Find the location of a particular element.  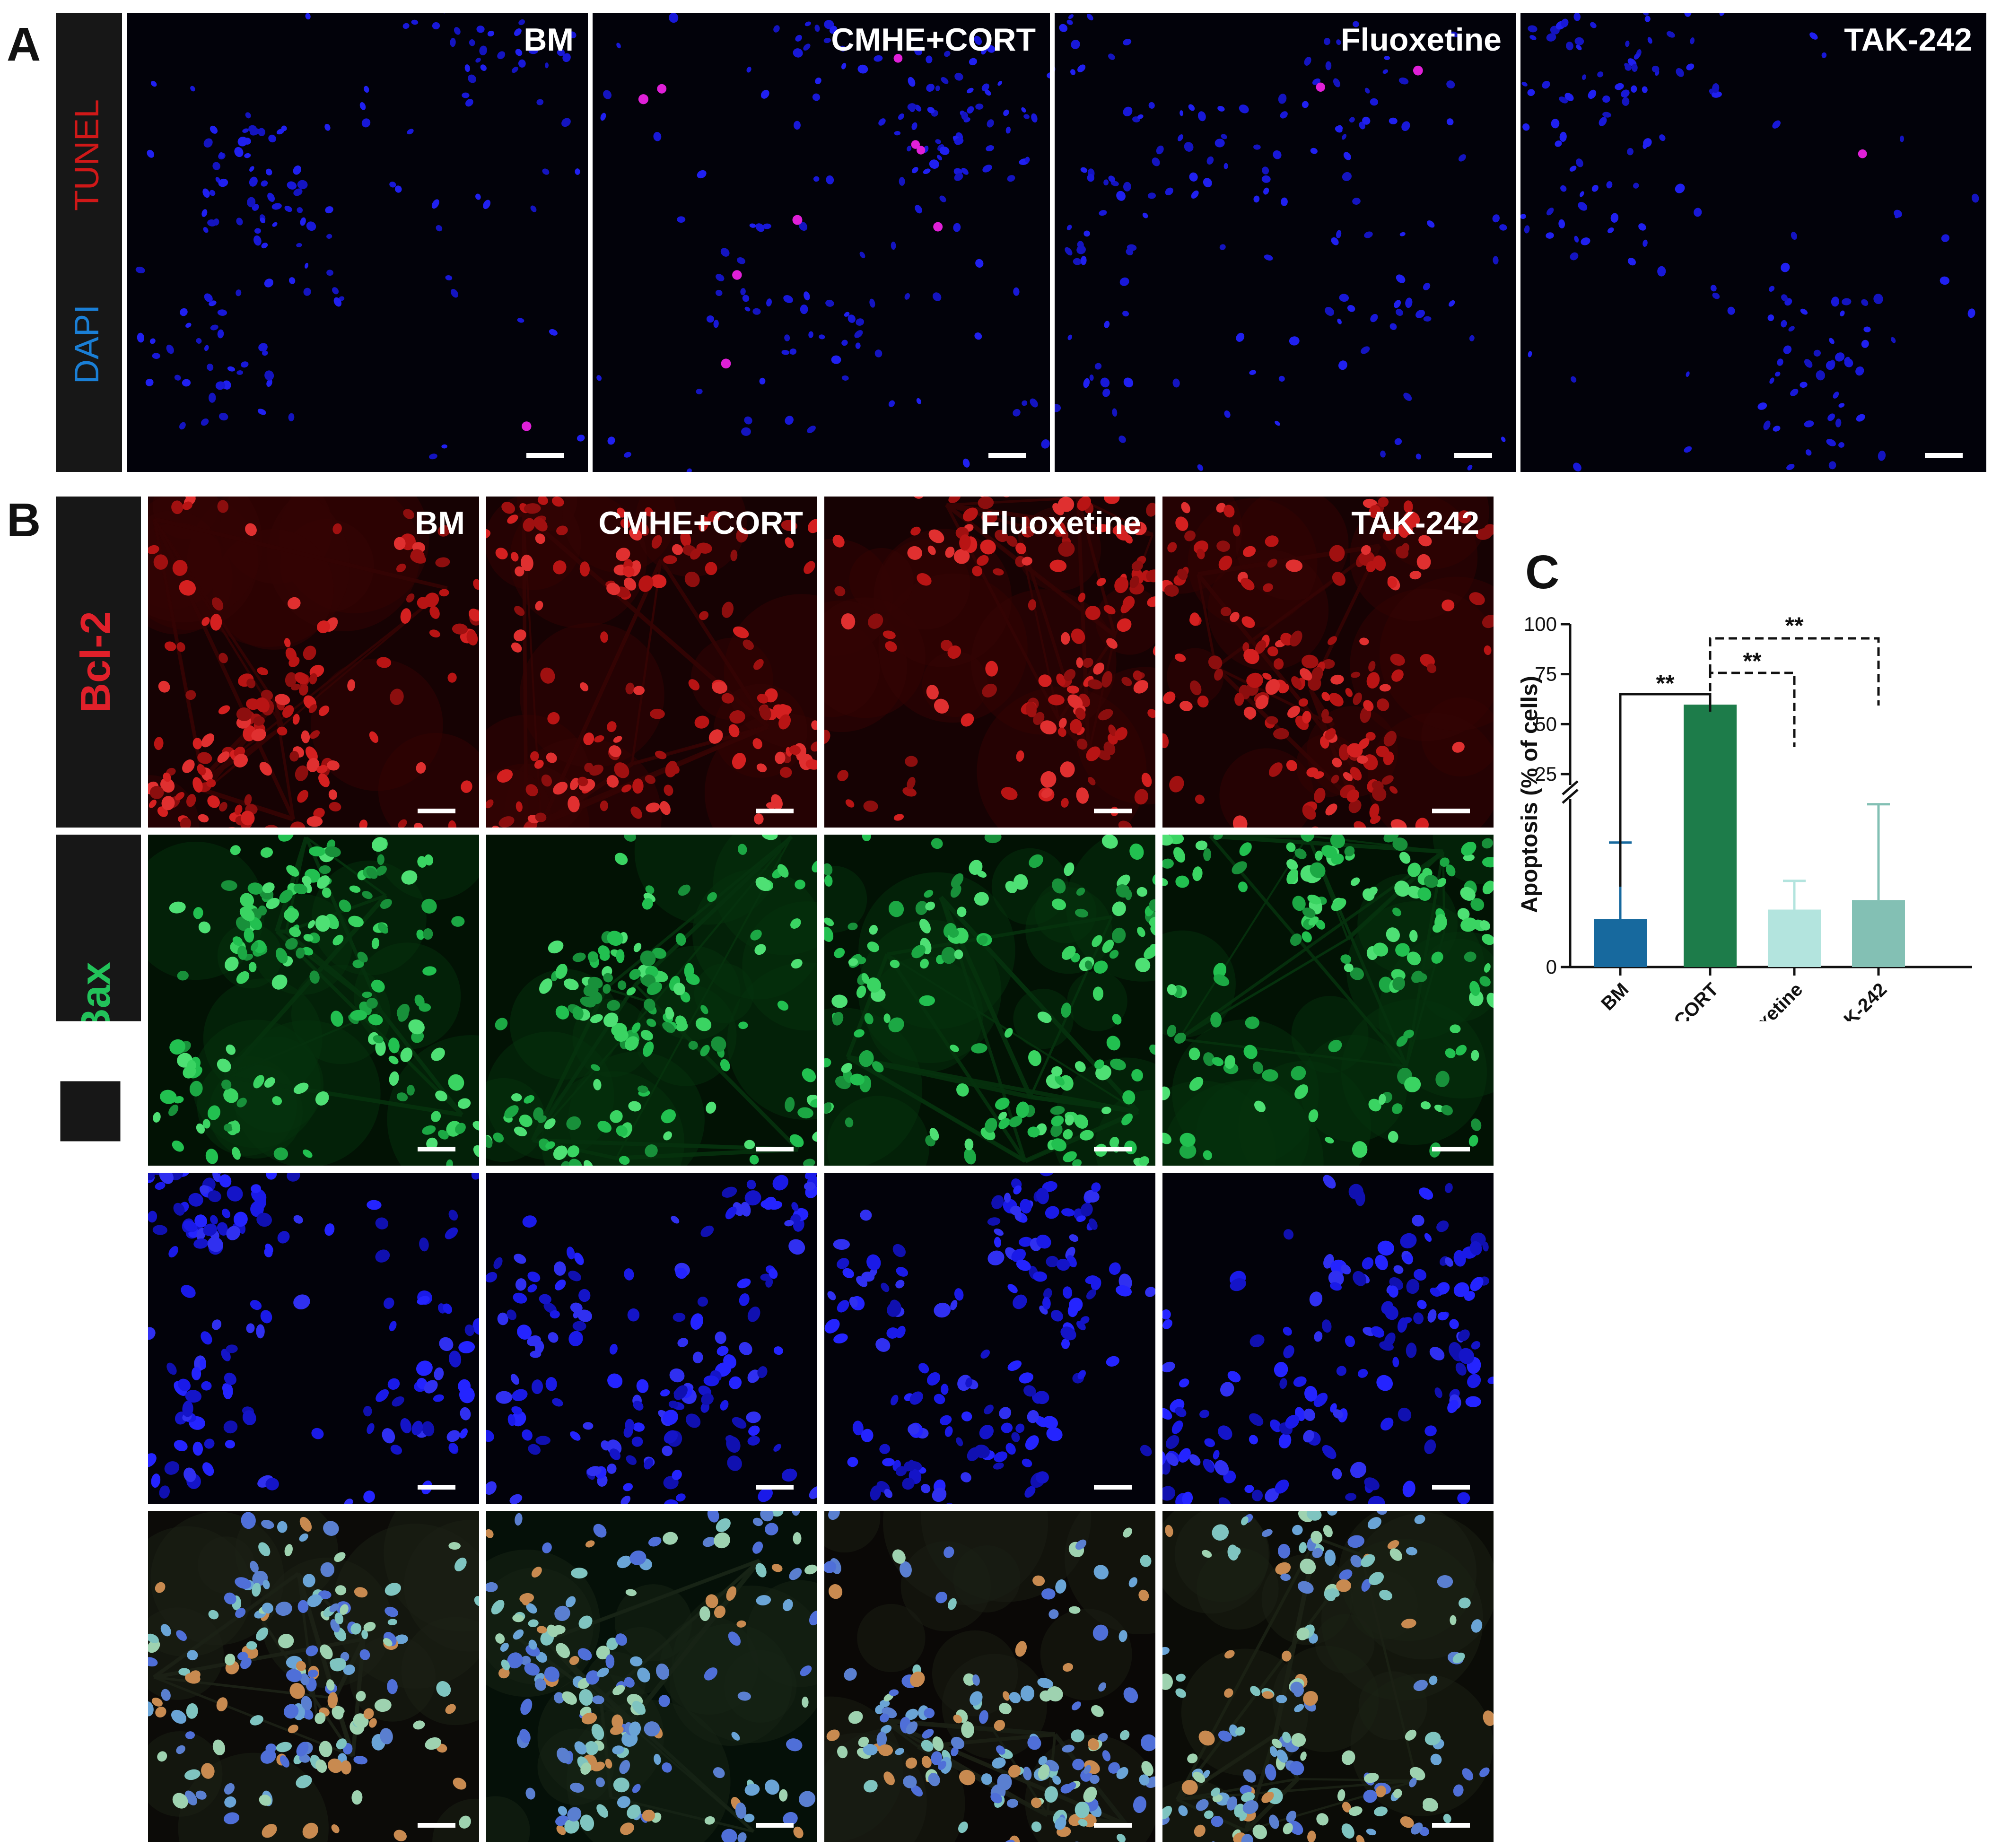

bcl2-image-cmhe-cort: CMHE+CORT is located at coordinates (652, 662).